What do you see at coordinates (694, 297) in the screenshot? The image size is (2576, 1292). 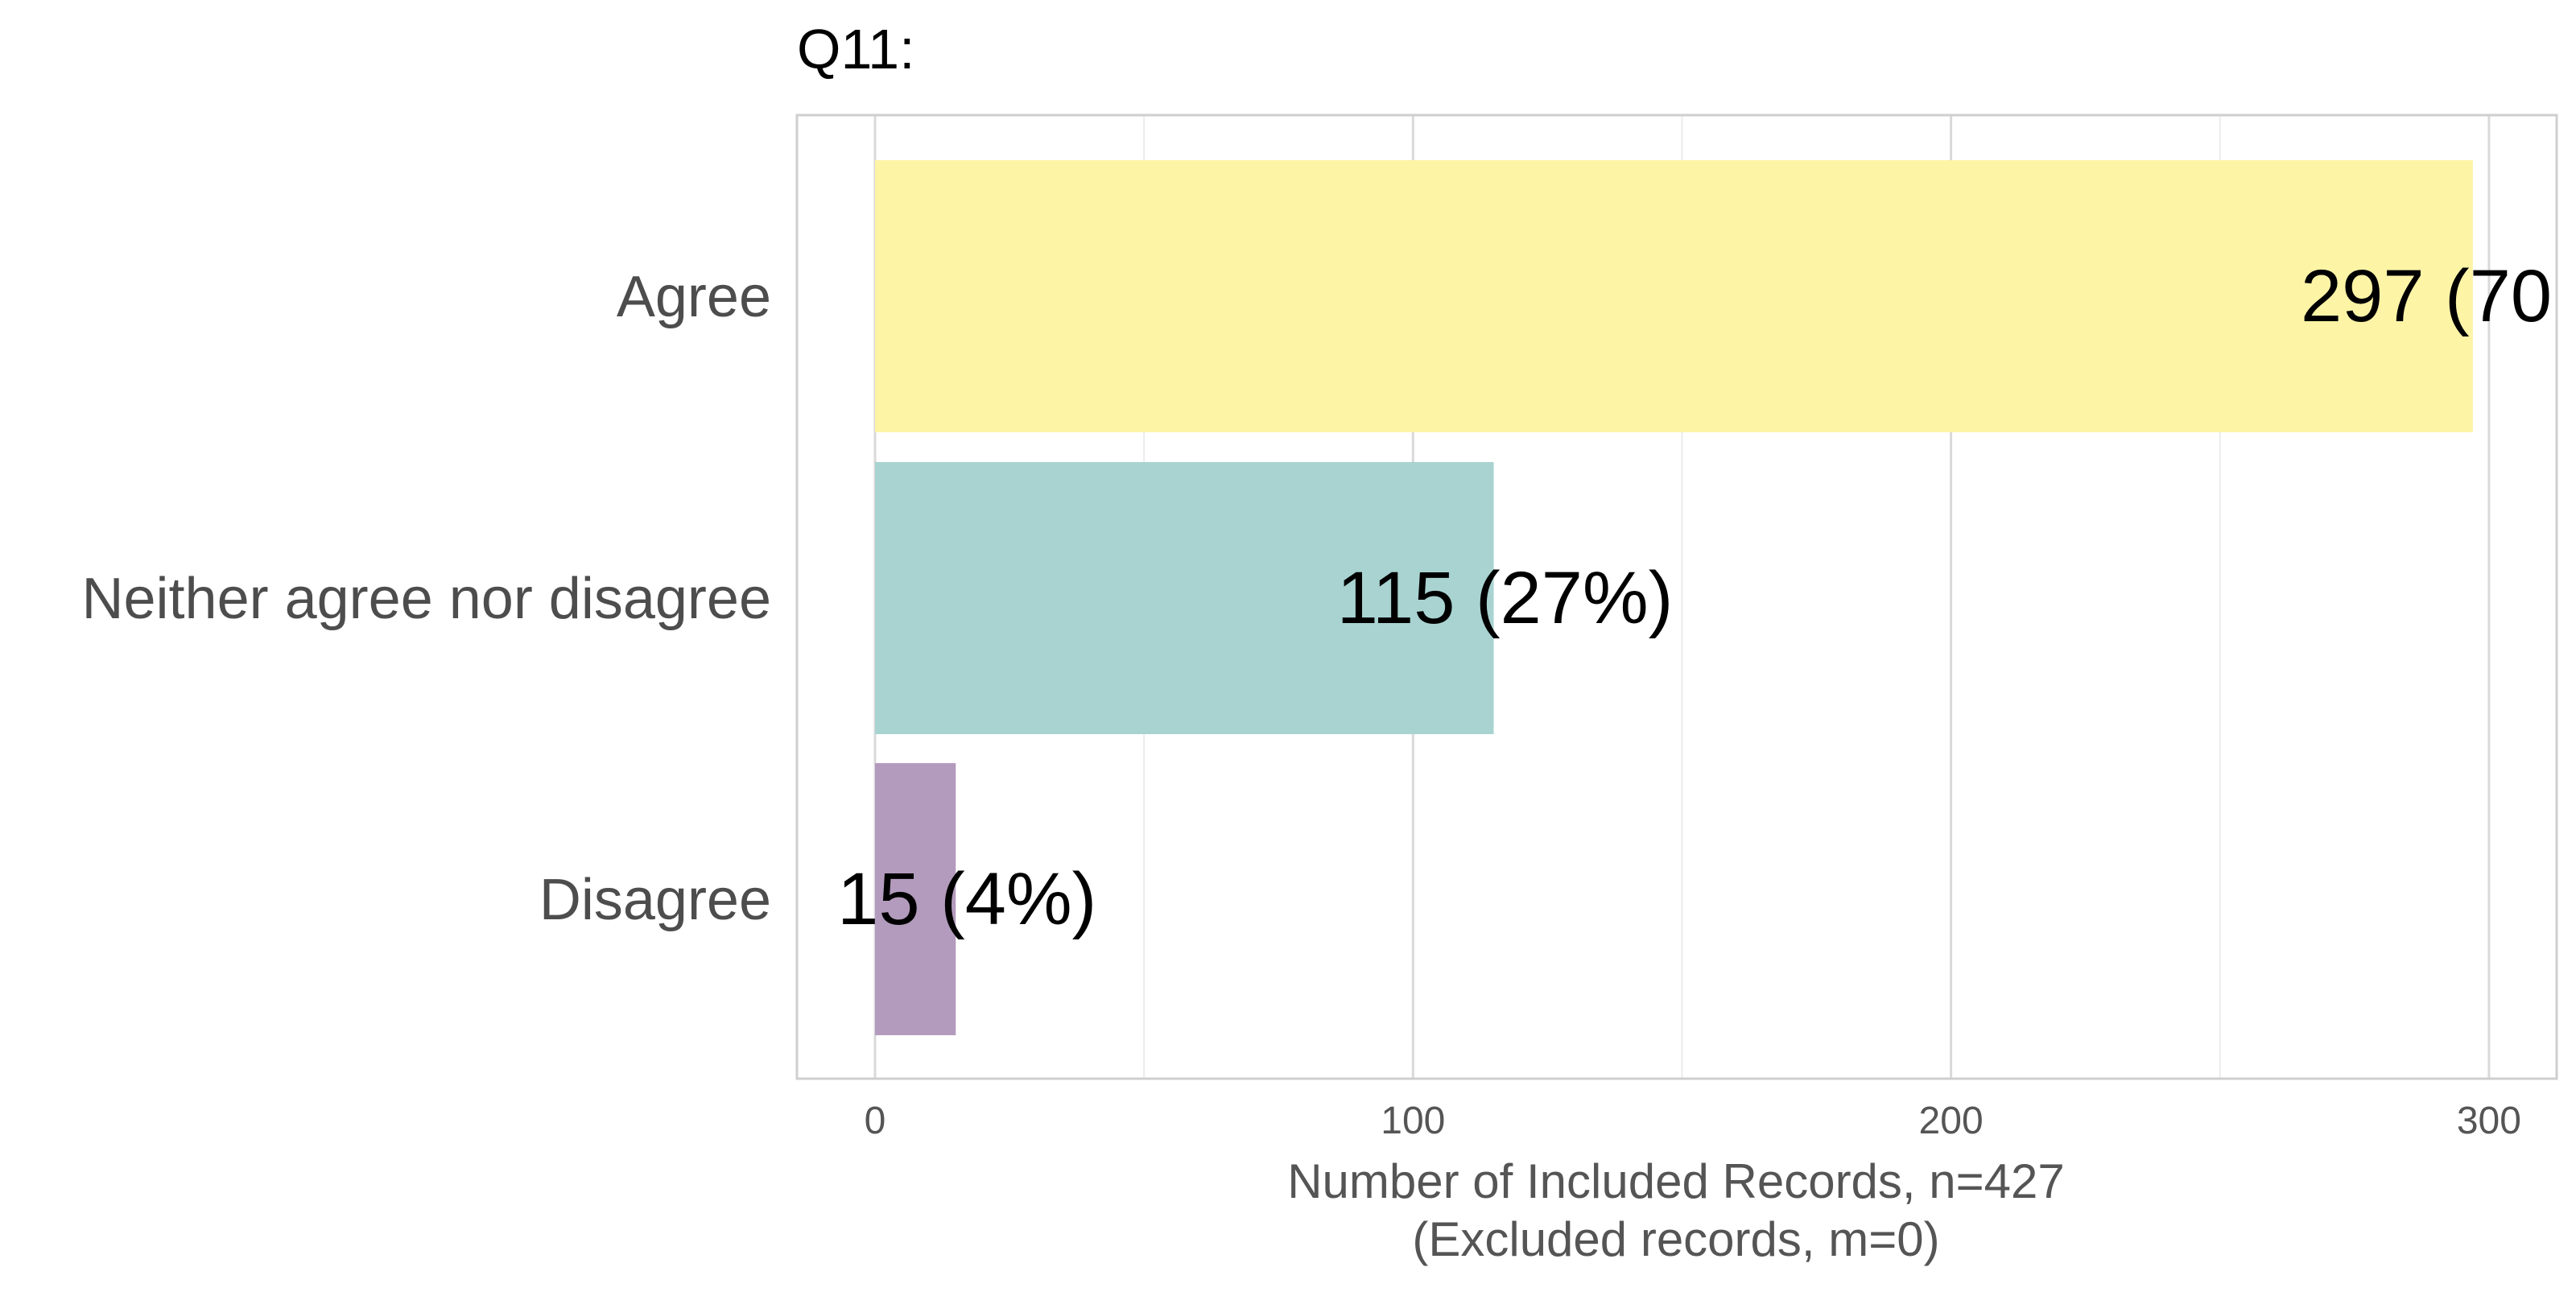 I see `y-tick-label: Agree` at bounding box center [694, 297].